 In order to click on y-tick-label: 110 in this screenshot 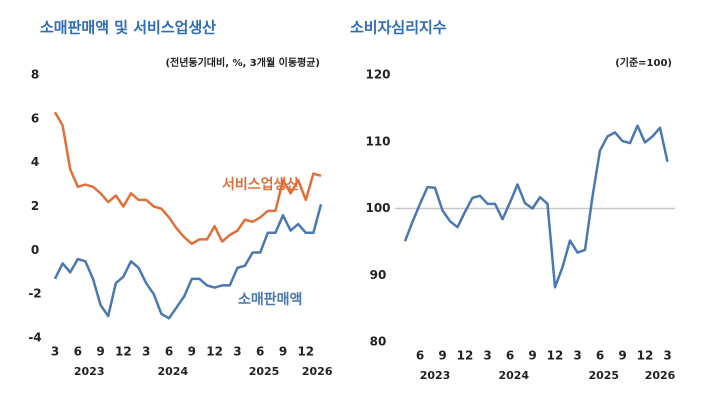, I will do `click(377, 141)`.